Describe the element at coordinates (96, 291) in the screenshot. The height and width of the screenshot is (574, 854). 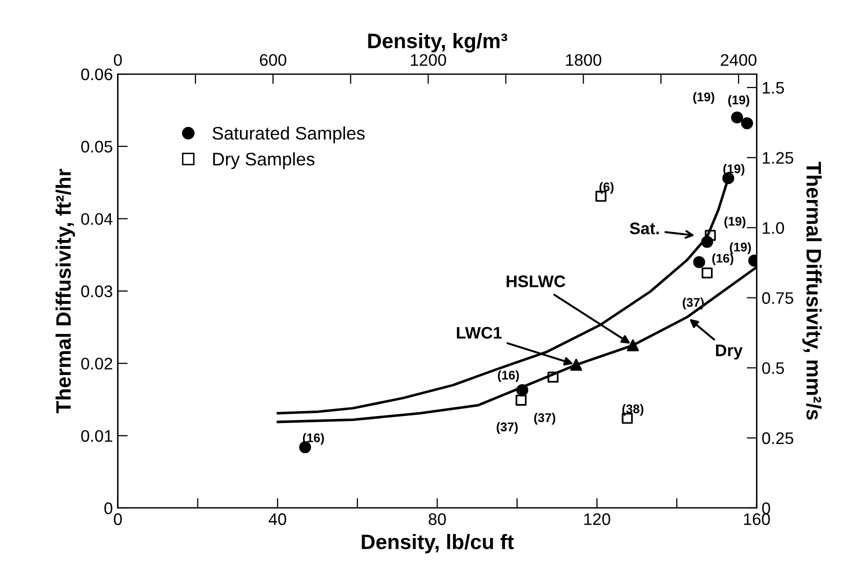
I see `y-tick-label: 0.03` at that location.